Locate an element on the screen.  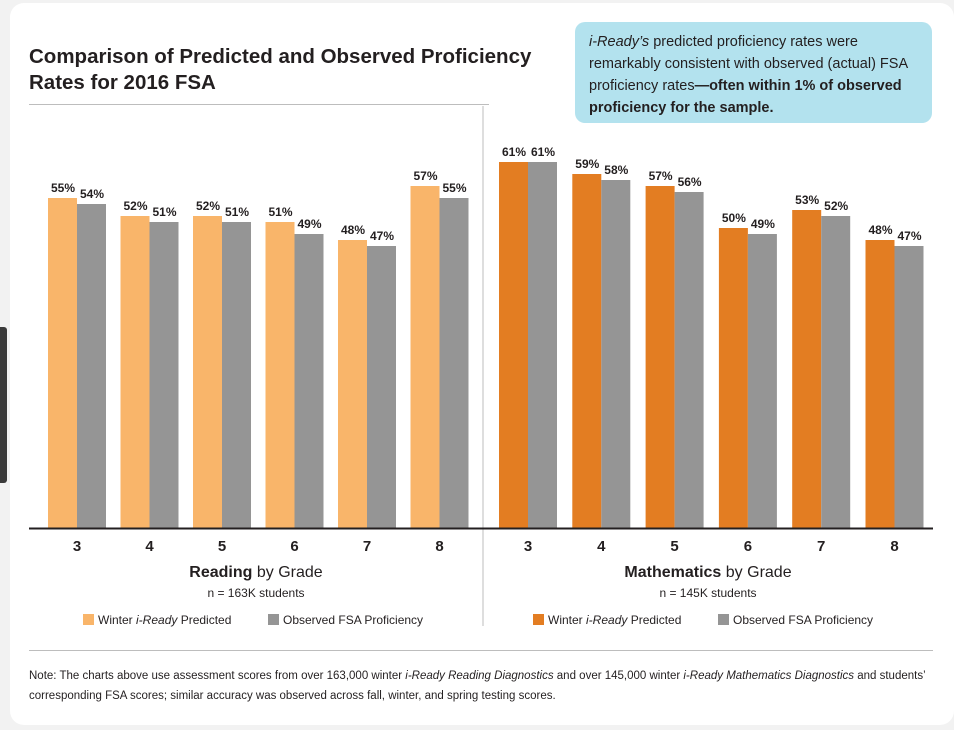
reading-tick-label-5: 5 is located at coordinates (222, 546).